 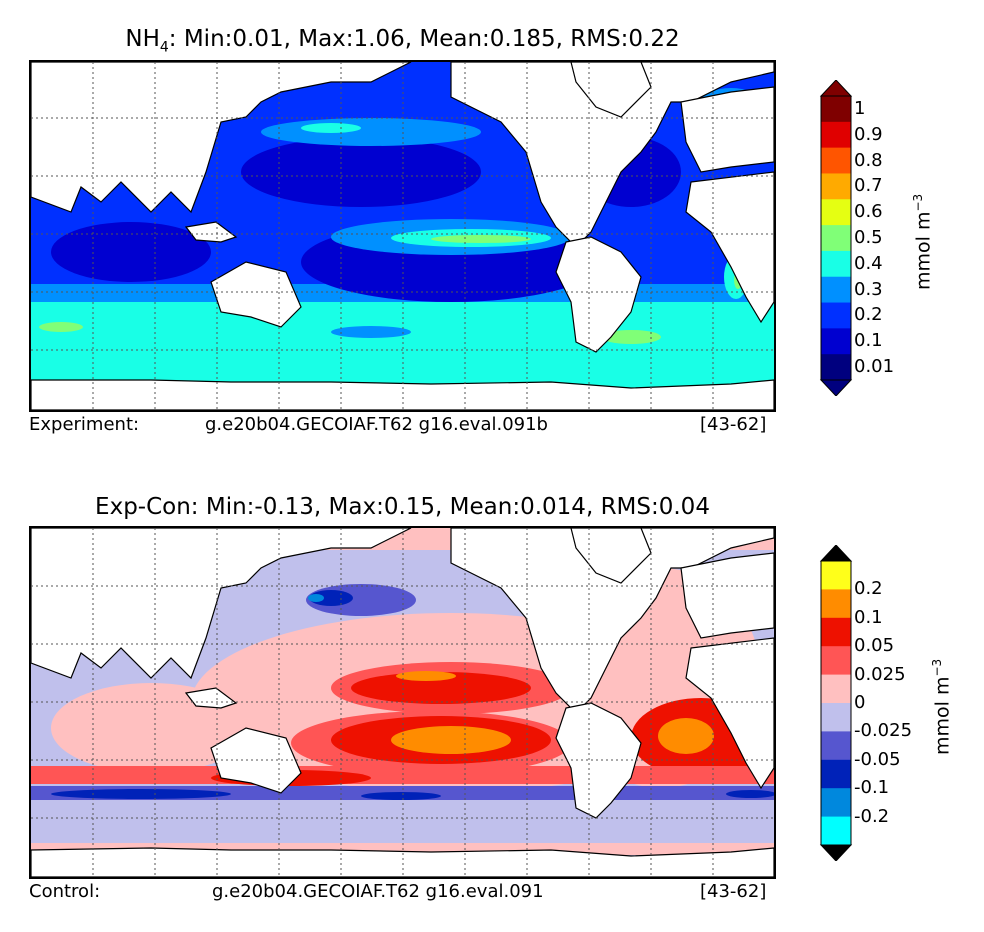 I want to click on panel1-footer-left: Experiment:, so click(x=84, y=424).